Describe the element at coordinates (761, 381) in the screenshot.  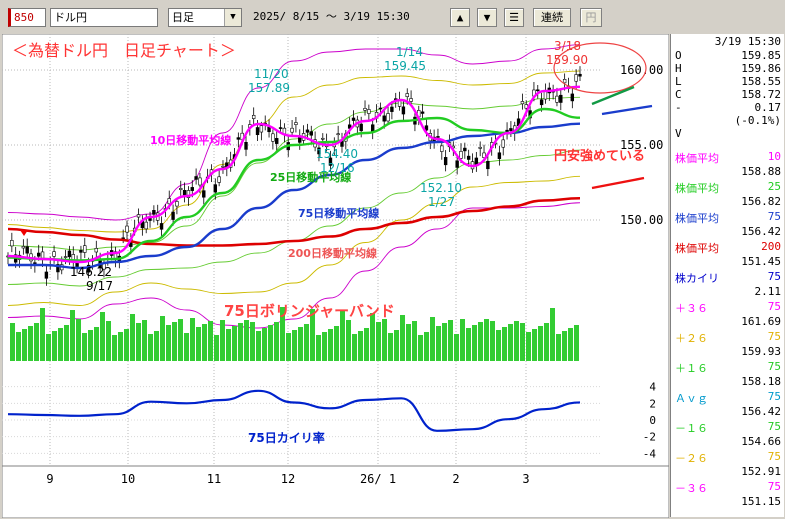
I see `indicator-value: 158.18` at that location.